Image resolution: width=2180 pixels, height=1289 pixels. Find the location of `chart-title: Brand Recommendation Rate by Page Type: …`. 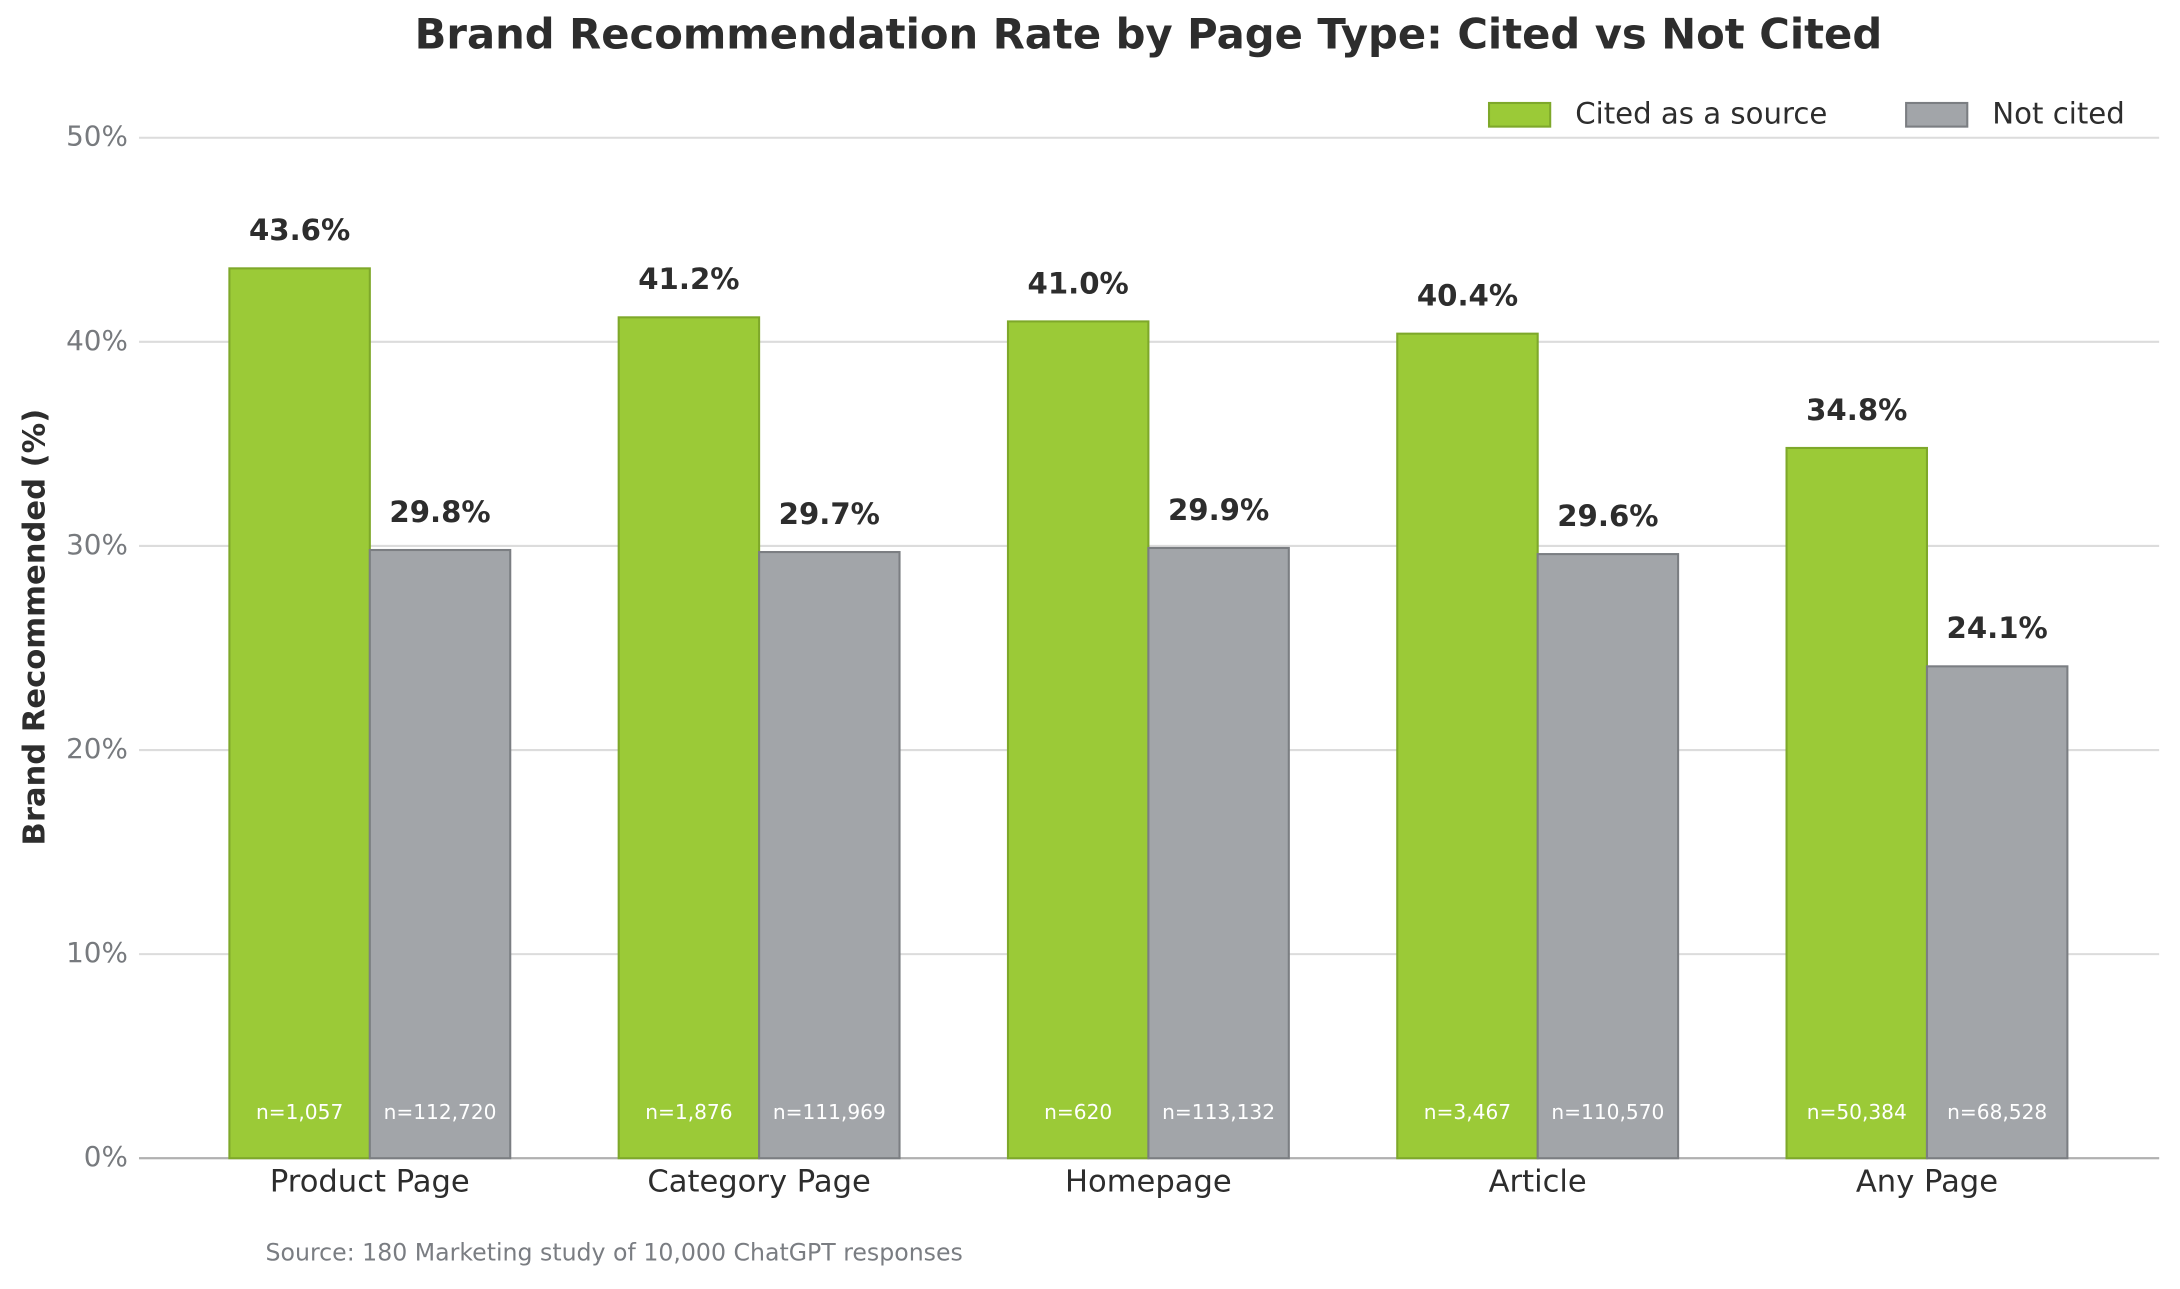

chart-title: Brand Recommendation Rate by Page Type: … is located at coordinates (1149, 34).